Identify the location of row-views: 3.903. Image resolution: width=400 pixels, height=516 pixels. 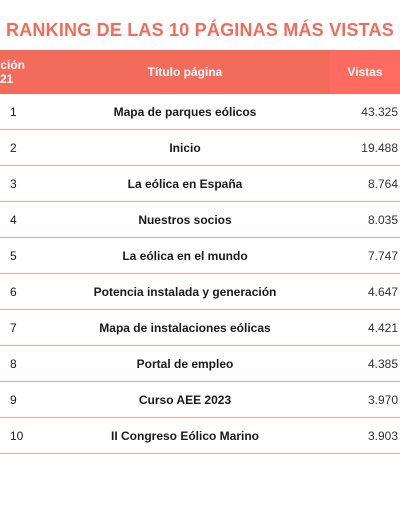
(382, 435).